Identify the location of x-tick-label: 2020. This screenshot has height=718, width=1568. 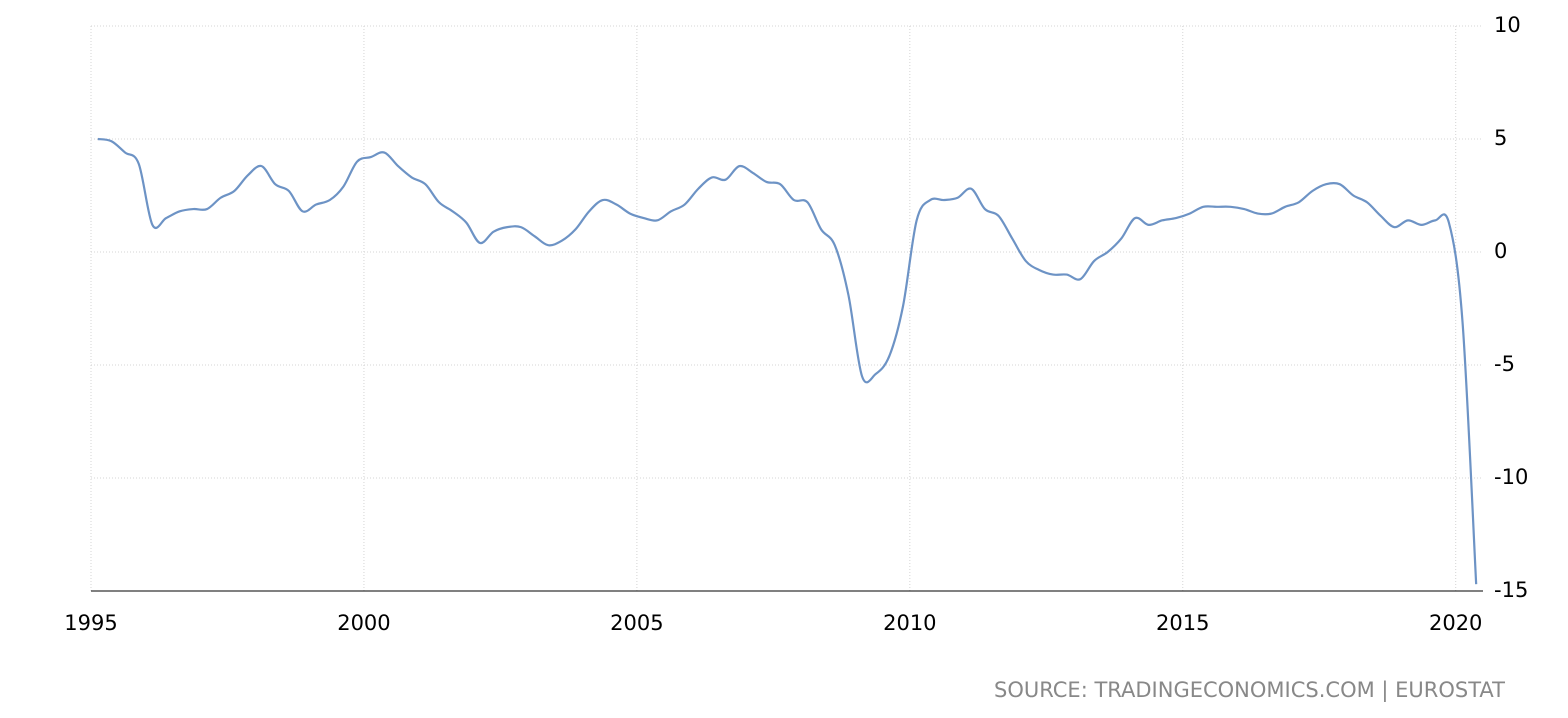
(1455, 623).